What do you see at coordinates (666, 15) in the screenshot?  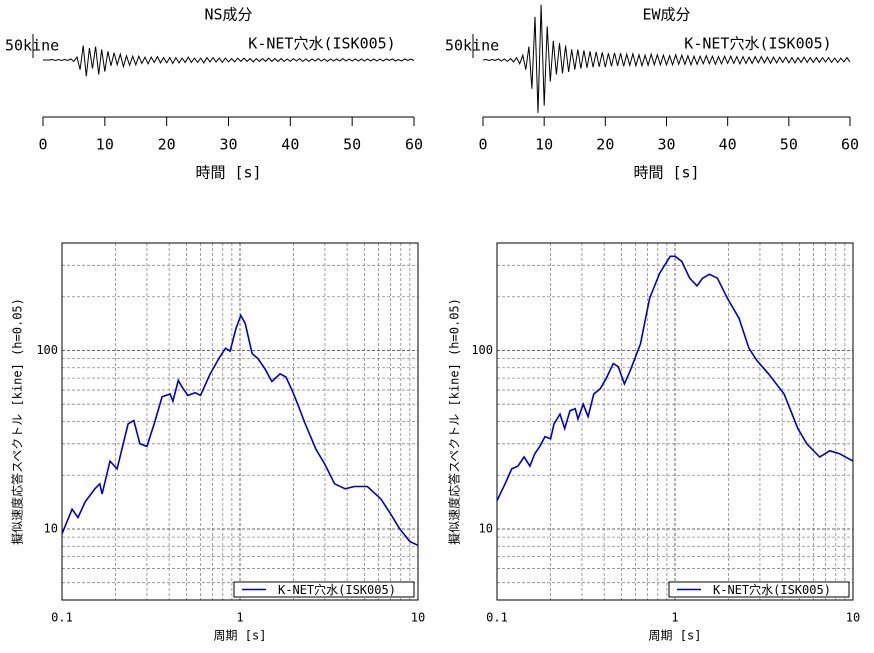 I see `chart-title: EW成分` at bounding box center [666, 15].